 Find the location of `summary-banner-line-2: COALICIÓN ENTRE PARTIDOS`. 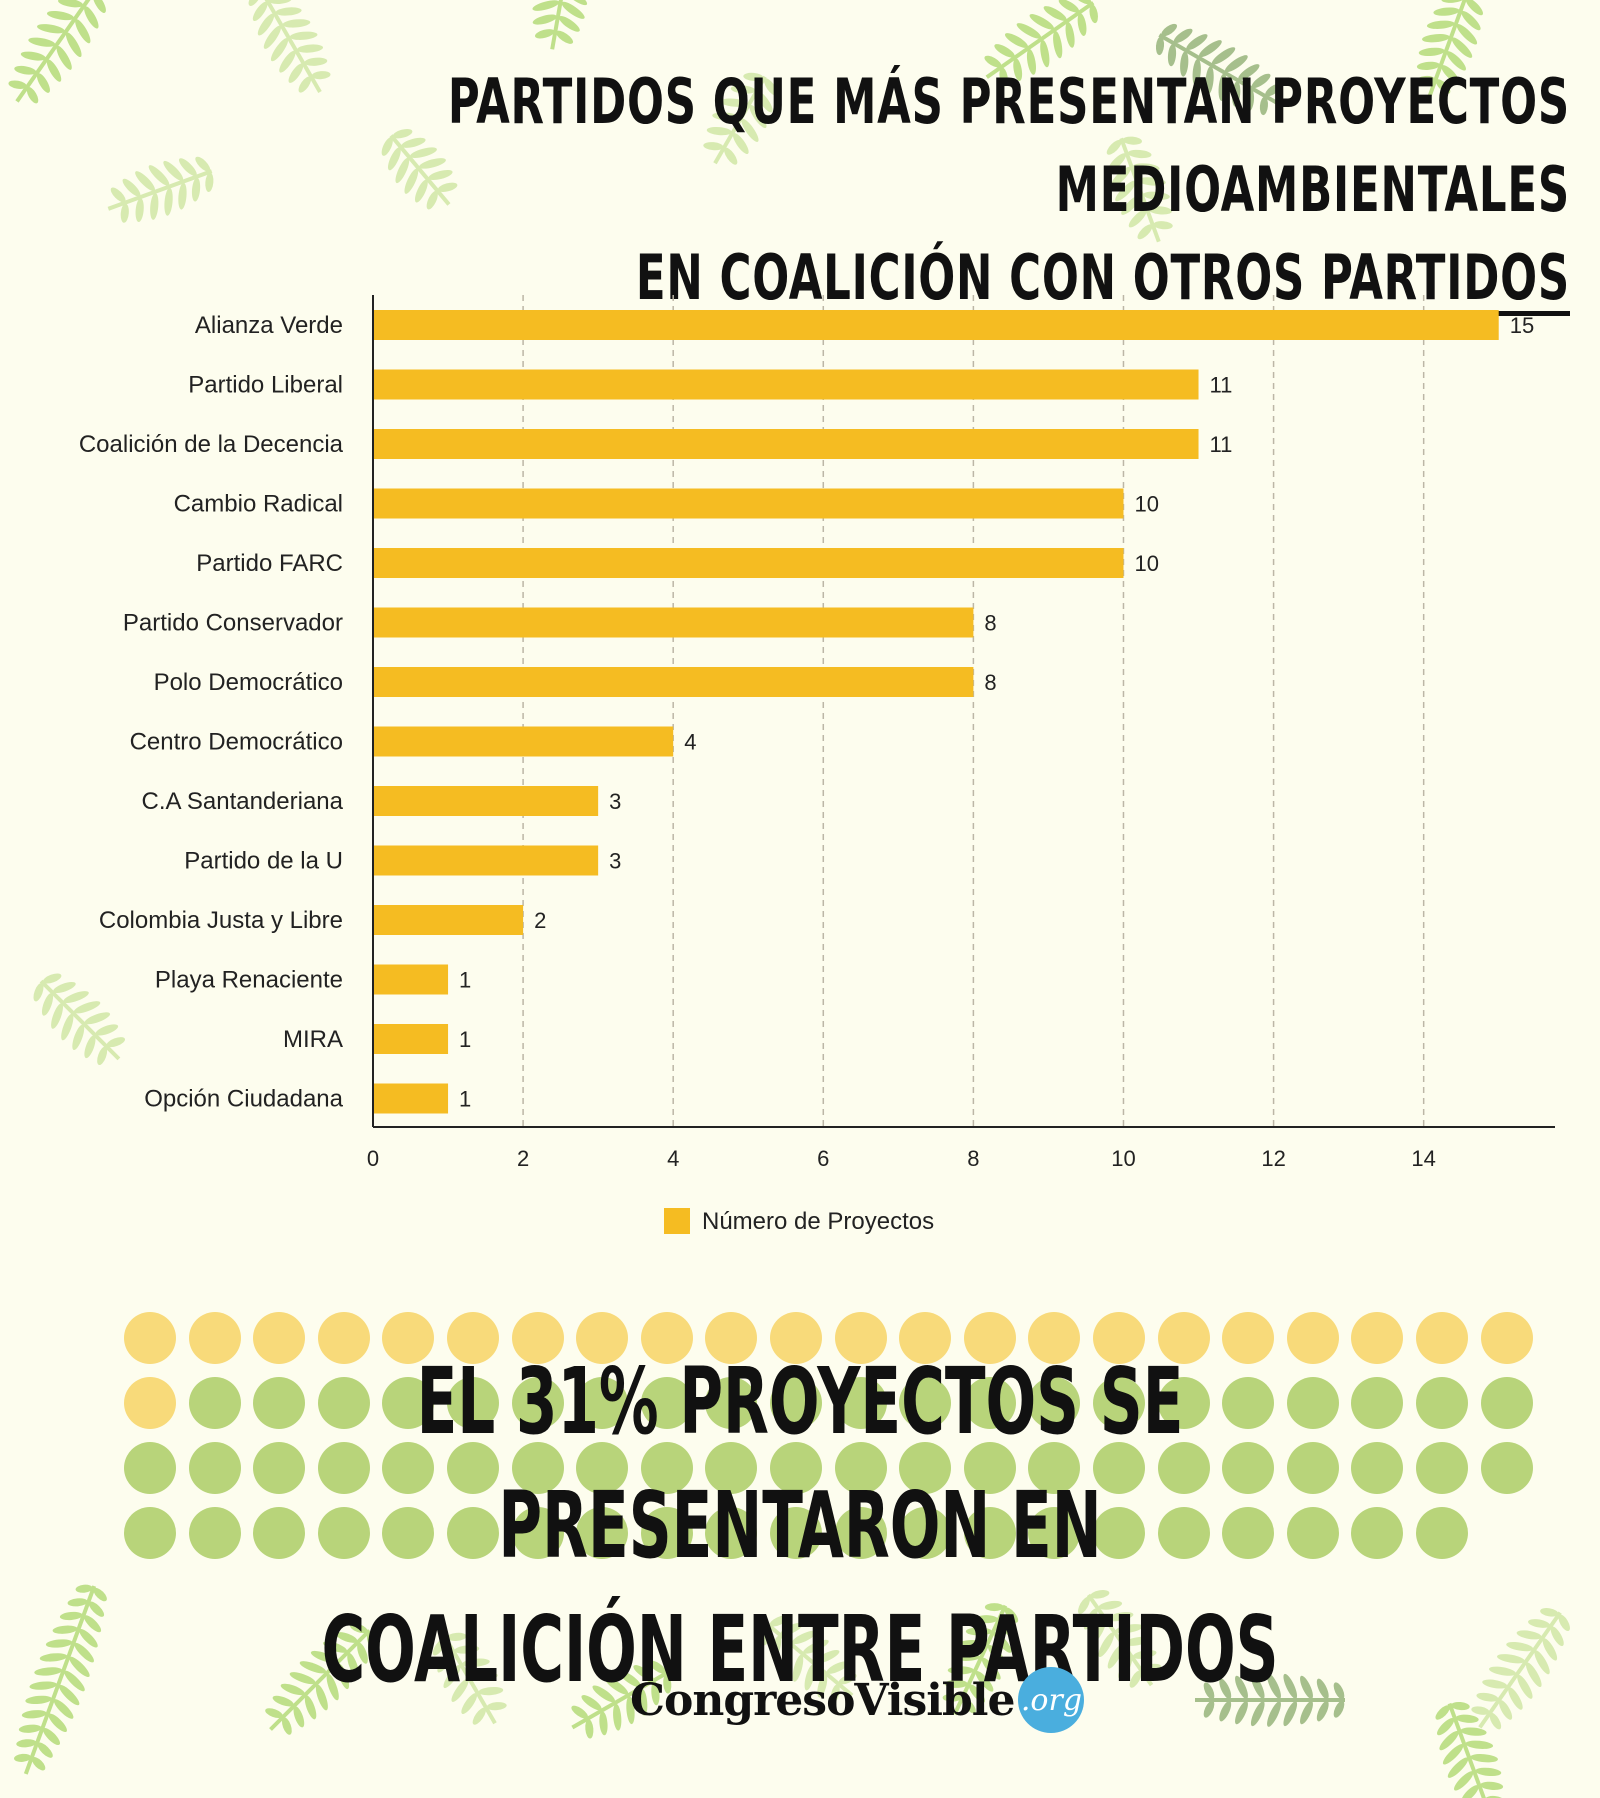

summary-banner-line-2: COALICIÓN ENTRE PARTIDOS is located at coordinates (800, 1649).